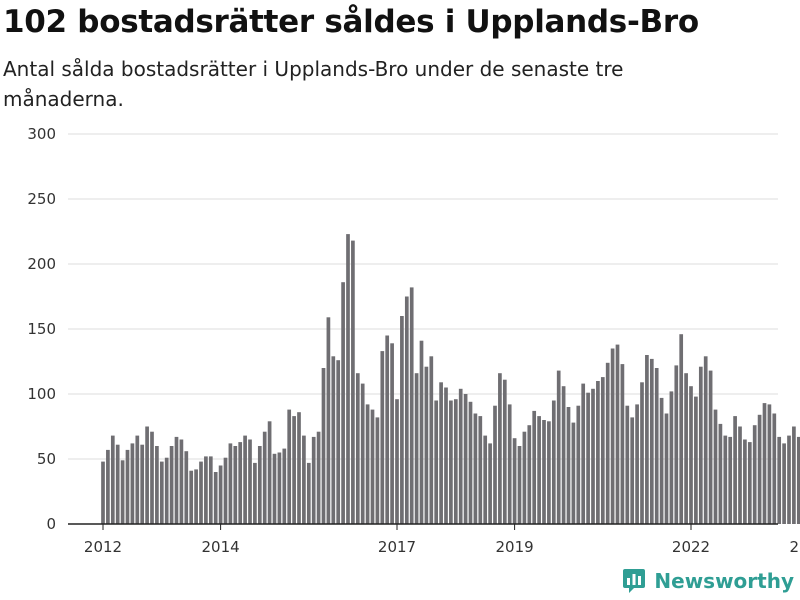  Describe the element at coordinates (103, 547) in the screenshot. I see `x-tick-label: 2012` at that location.